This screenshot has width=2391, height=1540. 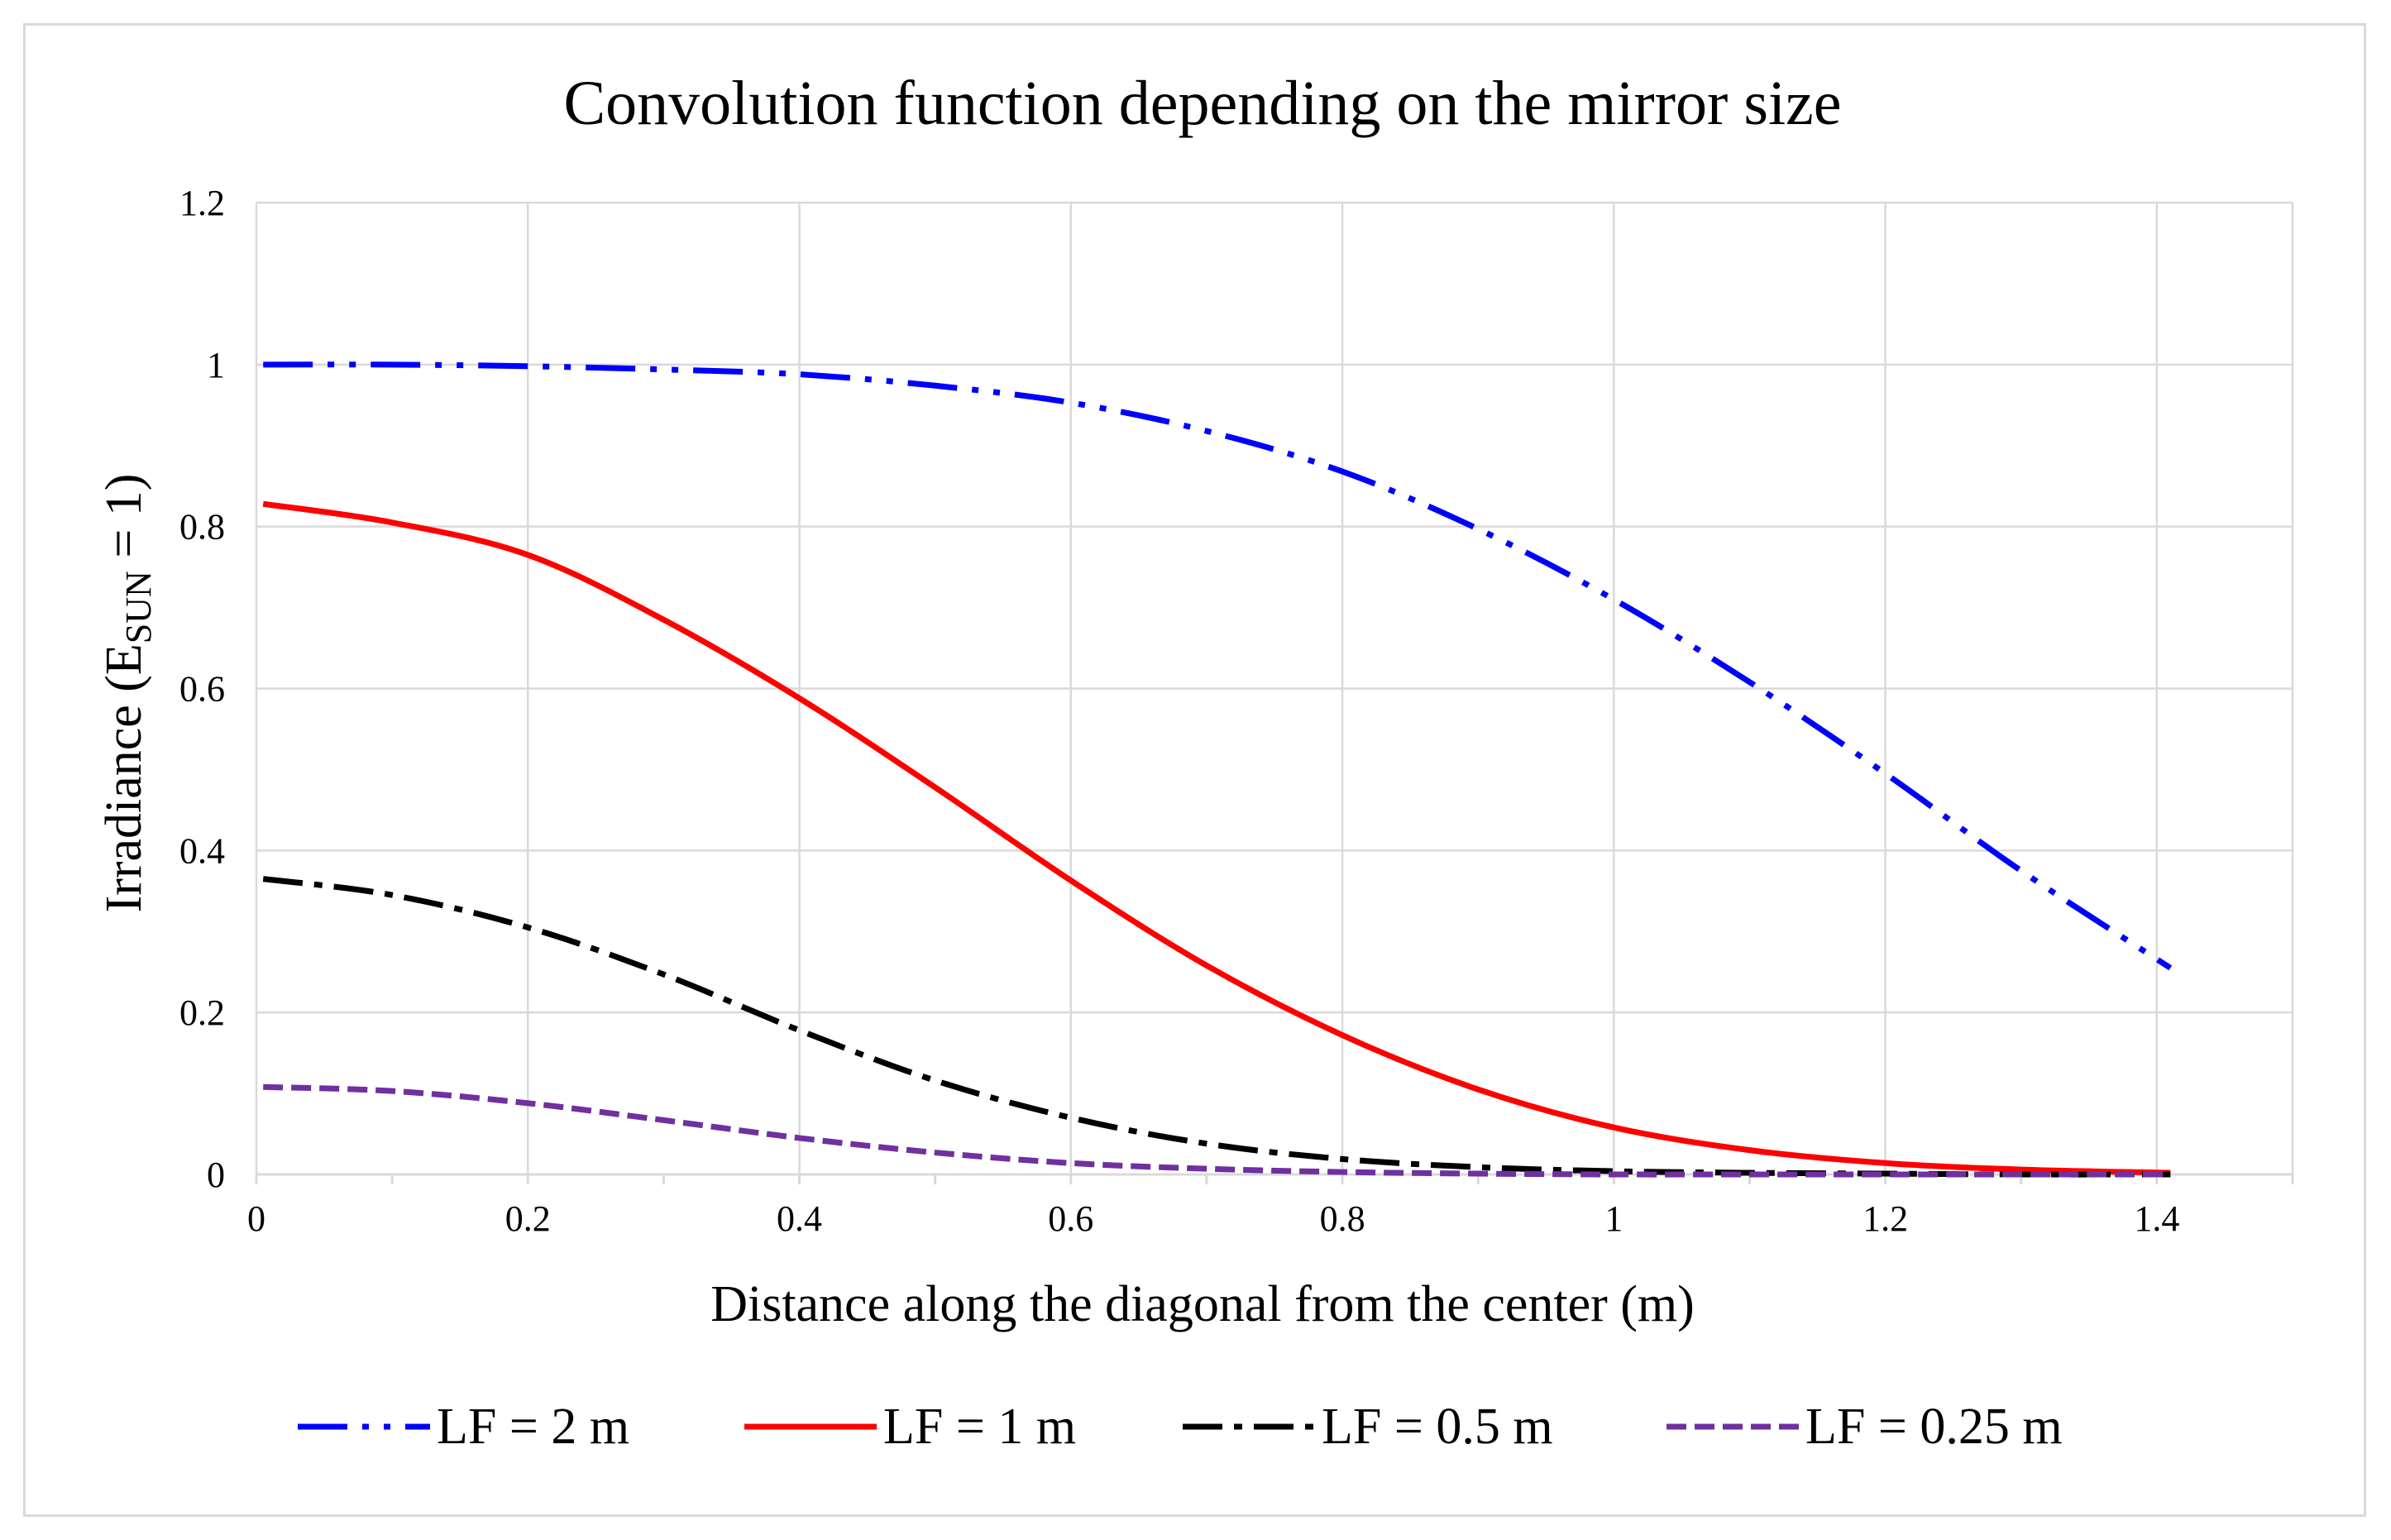 What do you see at coordinates (2156, 1218) in the screenshot?
I see `x-tick-label: 1.4` at bounding box center [2156, 1218].